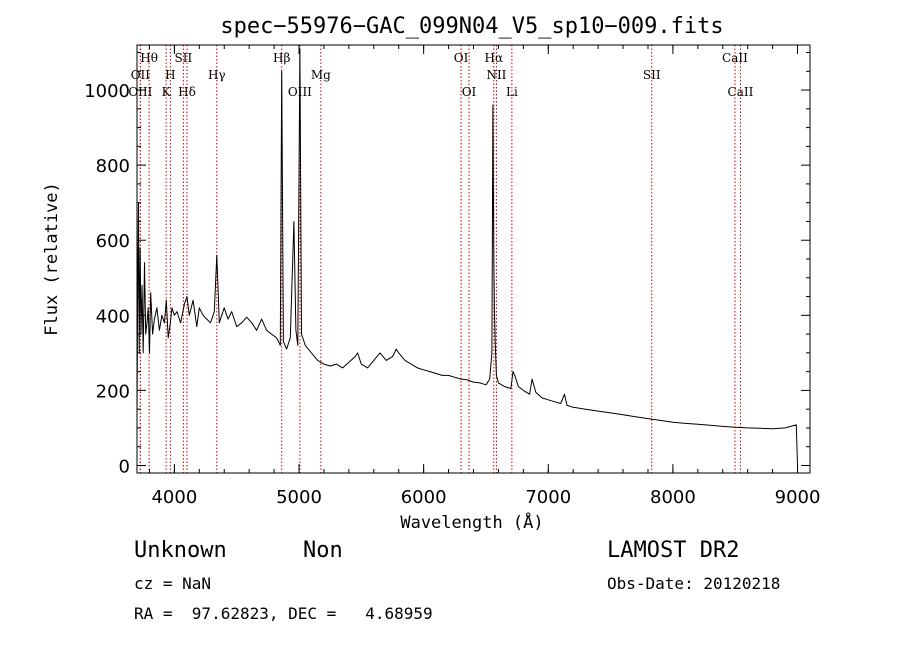  What do you see at coordinates (167, 92) in the screenshot?
I see `line-label-4: K` at bounding box center [167, 92].